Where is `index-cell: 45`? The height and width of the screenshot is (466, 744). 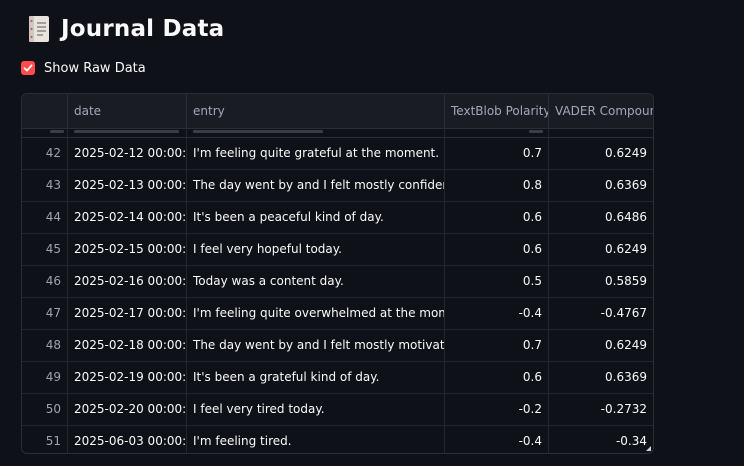 index-cell: 45 is located at coordinates (45, 249).